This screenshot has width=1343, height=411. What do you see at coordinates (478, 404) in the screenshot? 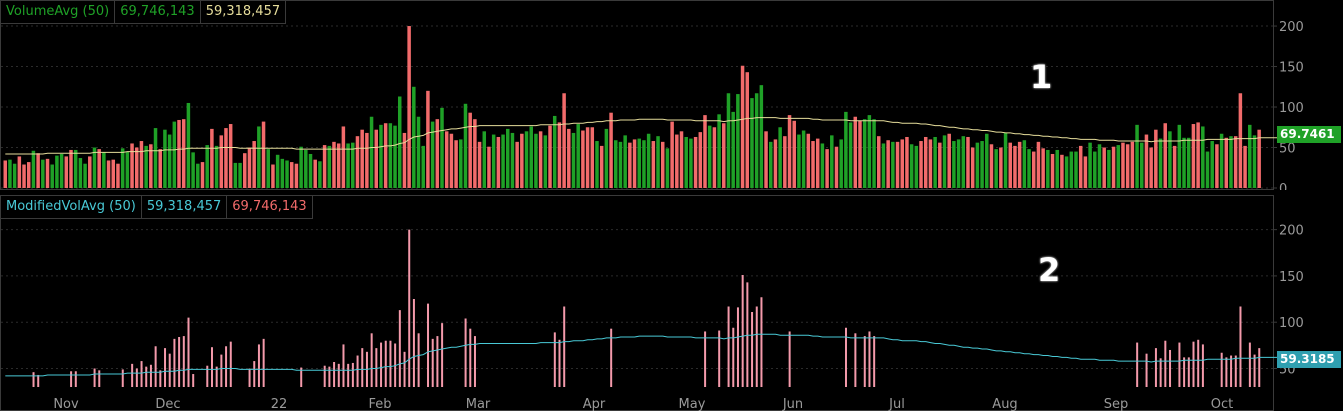
I see `x-tick-label: Mar` at bounding box center [478, 404].